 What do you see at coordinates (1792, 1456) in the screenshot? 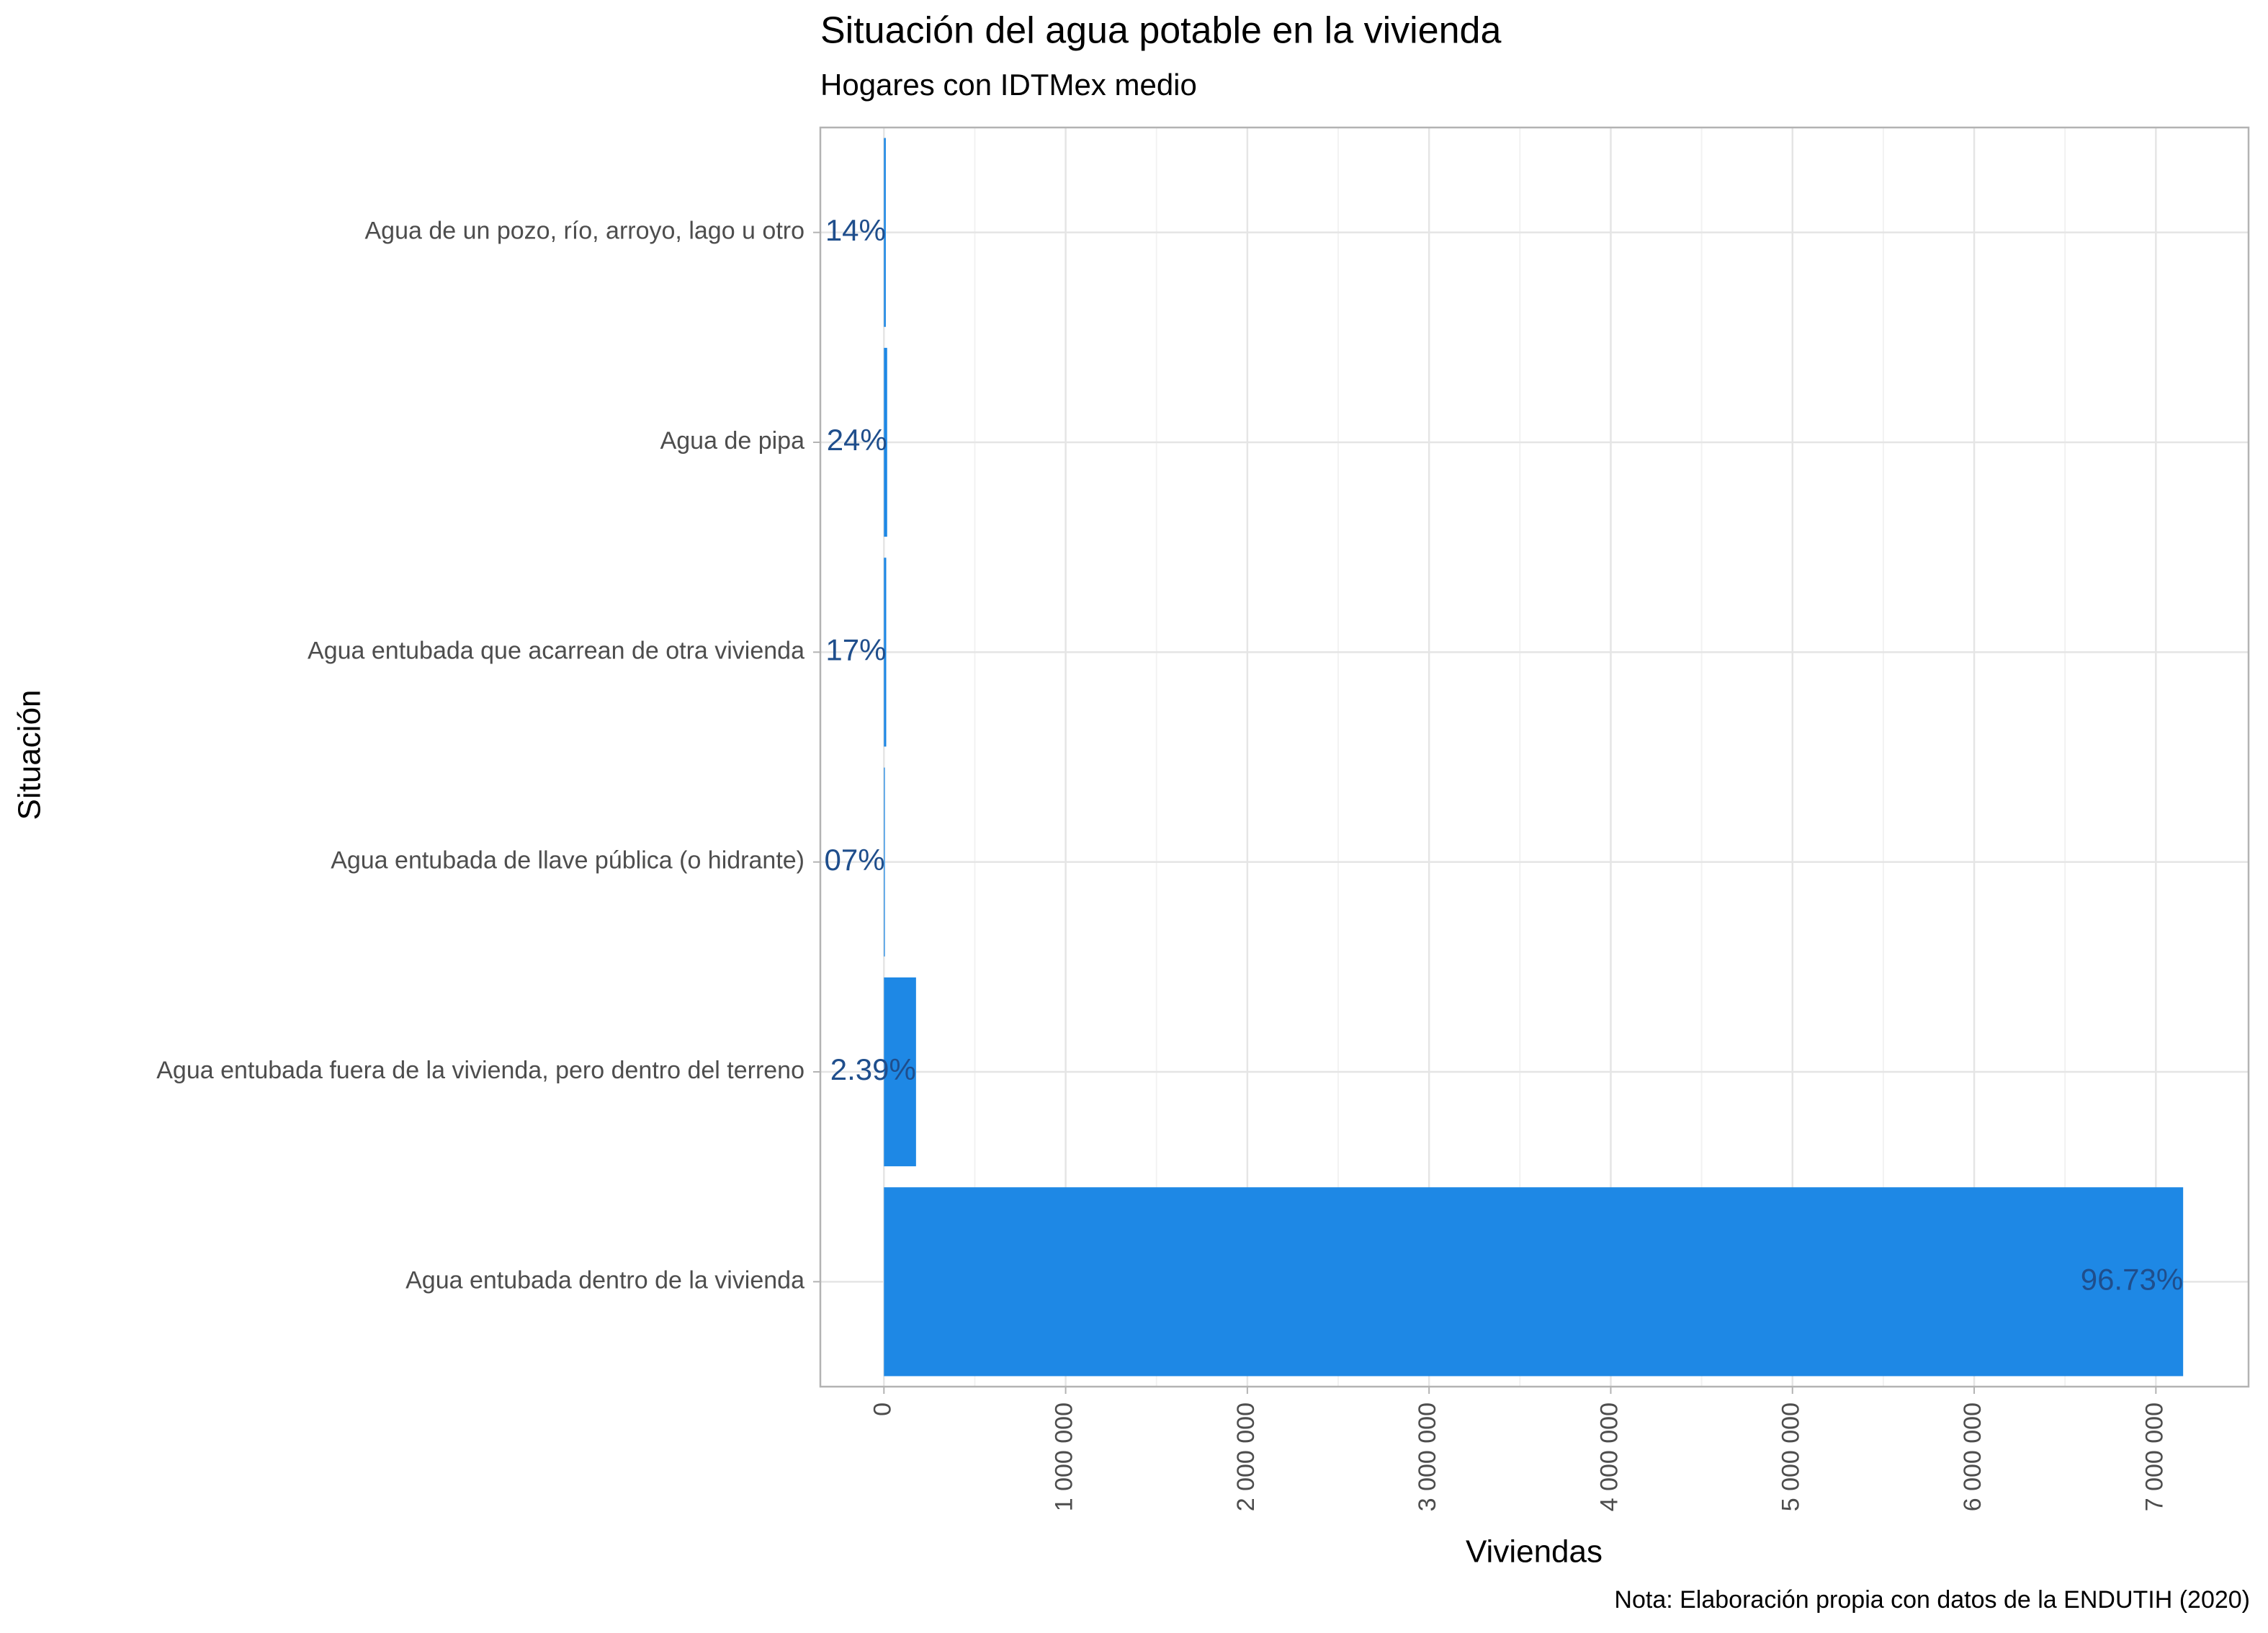
I see `x-tick-label: 5 000 000` at bounding box center [1792, 1456].